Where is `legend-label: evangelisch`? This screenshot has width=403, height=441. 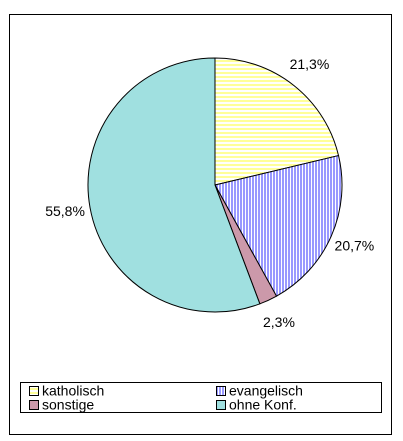 legend-label: evangelisch is located at coordinates (266, 391).